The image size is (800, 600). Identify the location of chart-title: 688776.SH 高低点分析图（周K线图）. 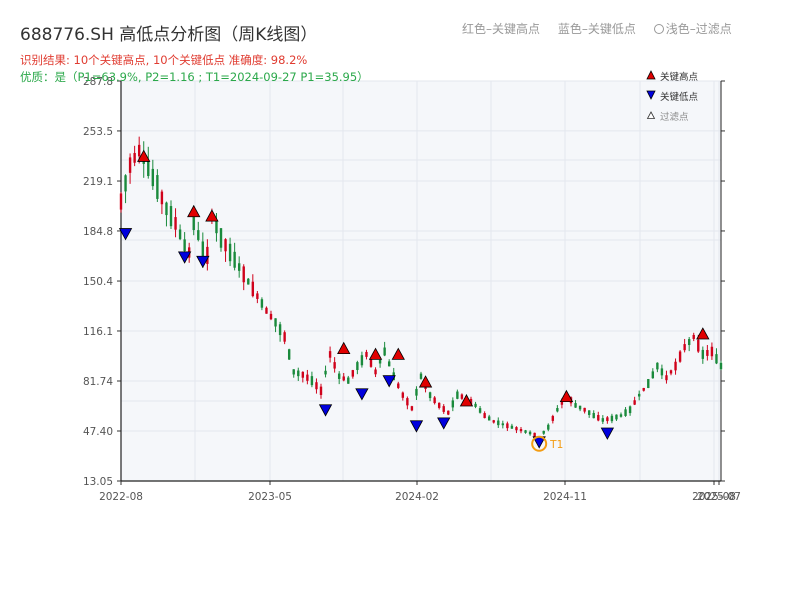
(169, 35).